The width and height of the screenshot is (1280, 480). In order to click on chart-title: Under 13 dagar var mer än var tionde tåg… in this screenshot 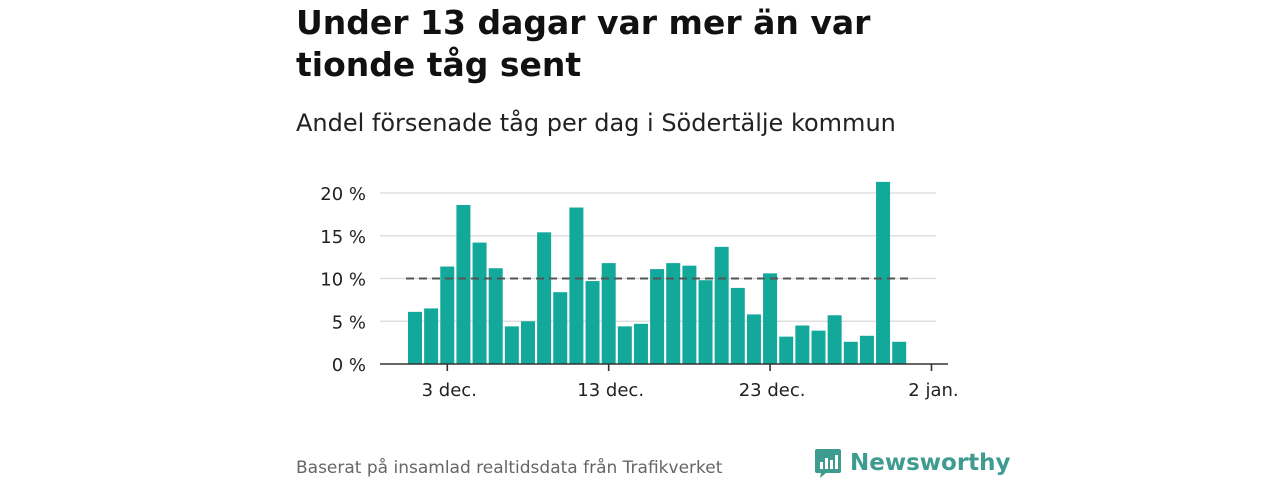, I will do `click(583, 43)`.